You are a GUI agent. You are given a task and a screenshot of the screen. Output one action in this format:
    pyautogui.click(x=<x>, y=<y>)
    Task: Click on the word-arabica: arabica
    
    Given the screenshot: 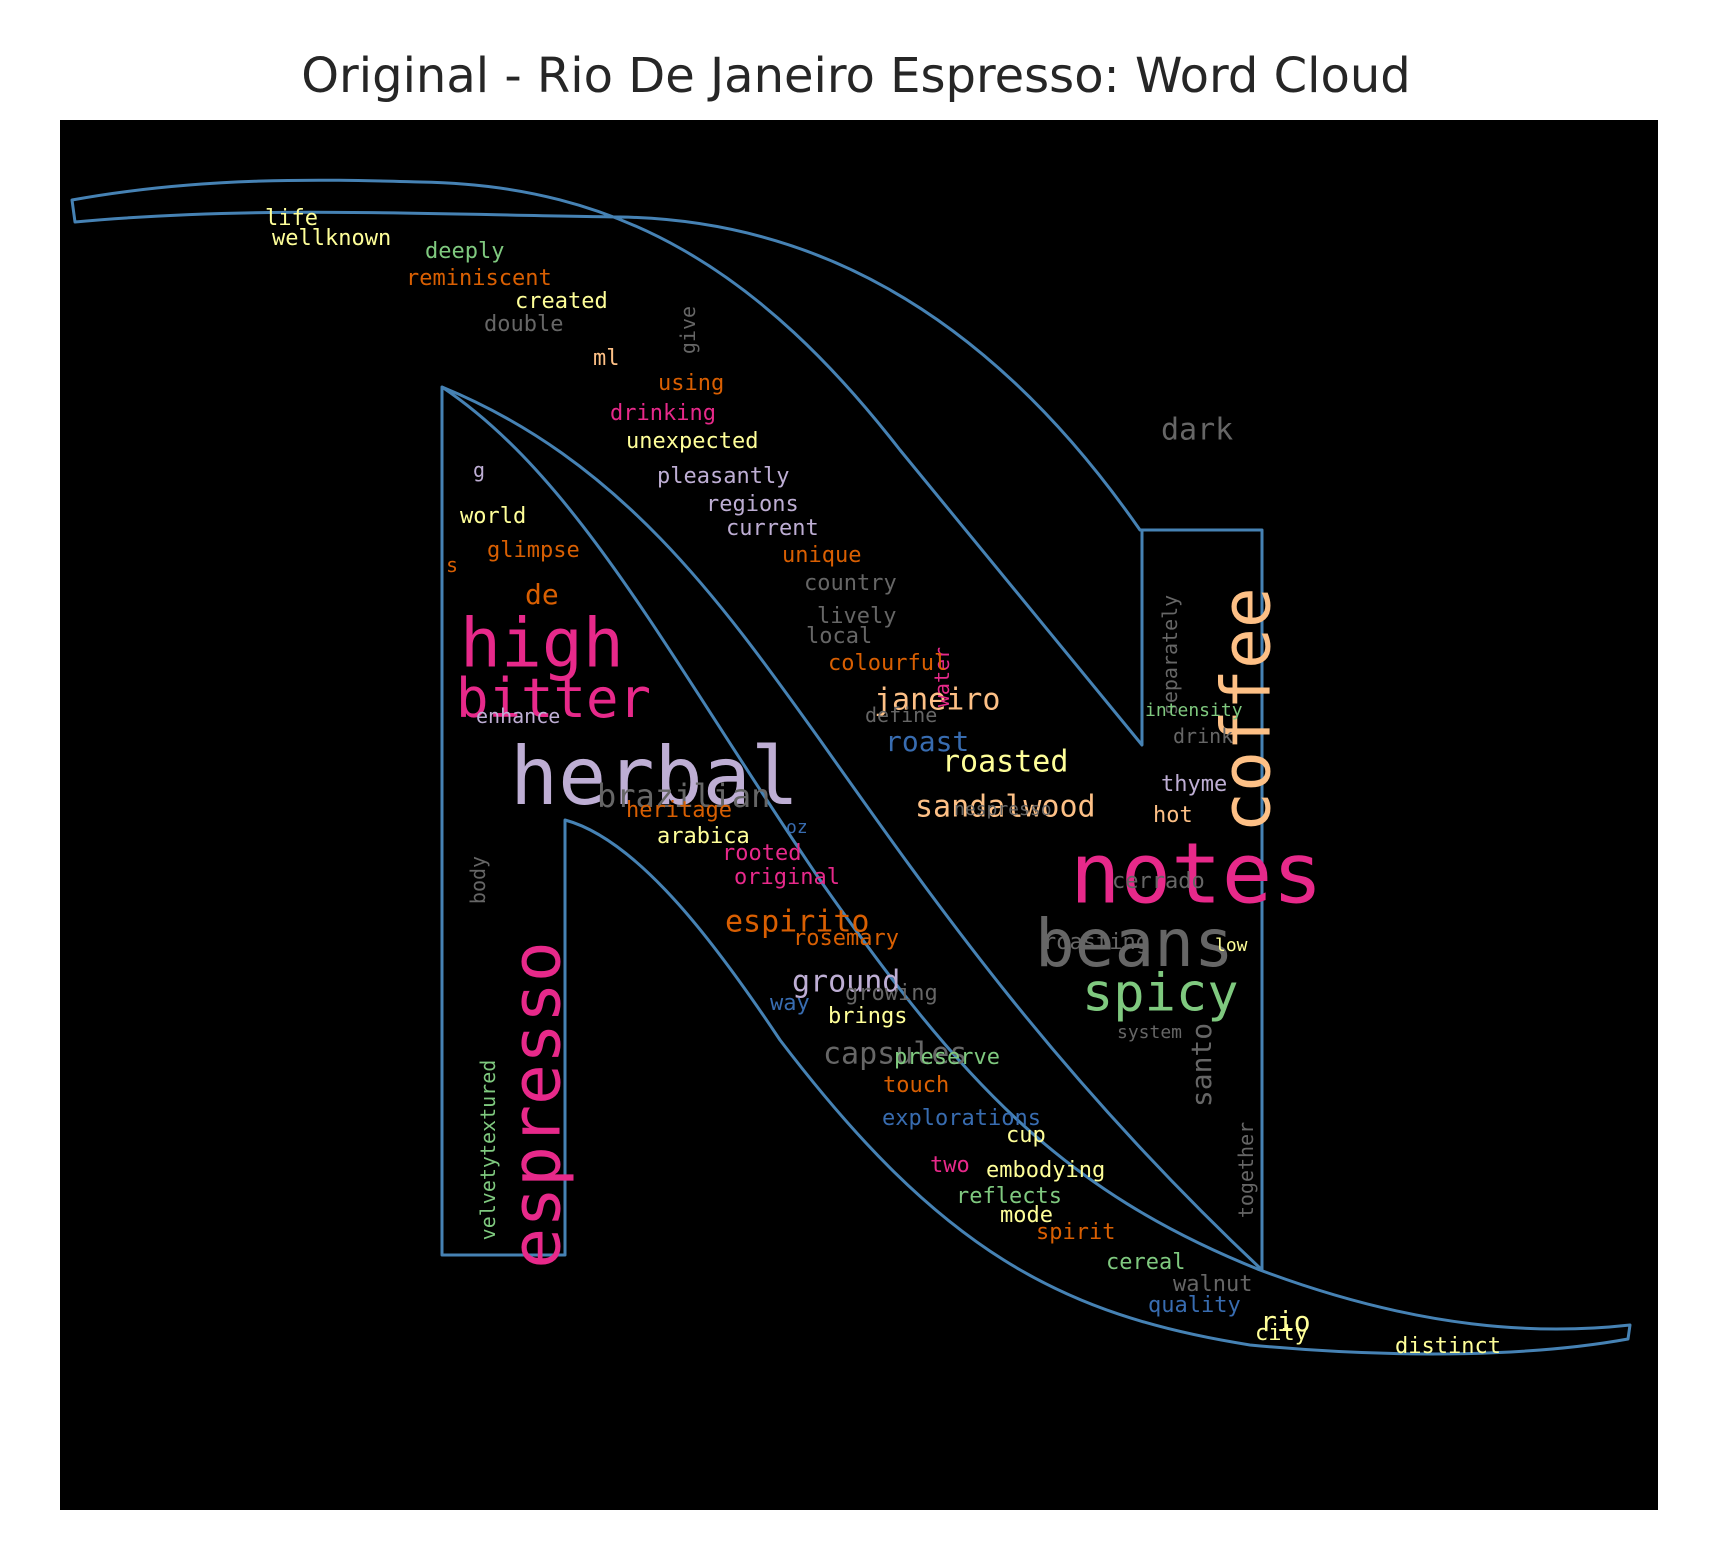 What is the action you would take?
    pyautogui.click(x=703, y=836)
    